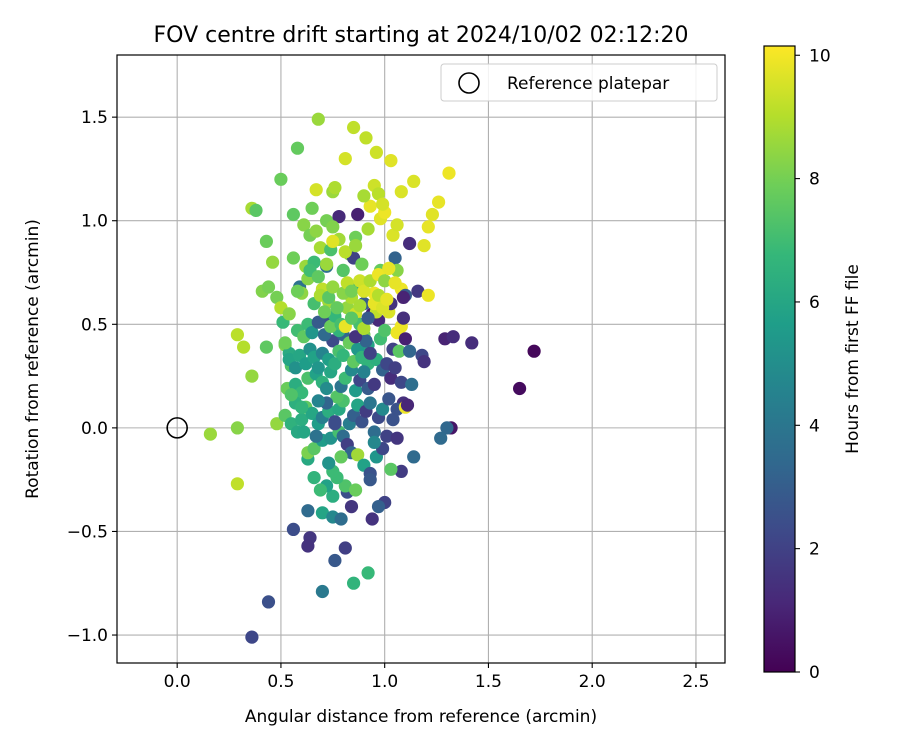 This screenshot has width=900, height=754. What do you see at coordinates (488, 682) in the screenshot?
I see `x-tick-label: 1.5` at bounding box center [488, 682].